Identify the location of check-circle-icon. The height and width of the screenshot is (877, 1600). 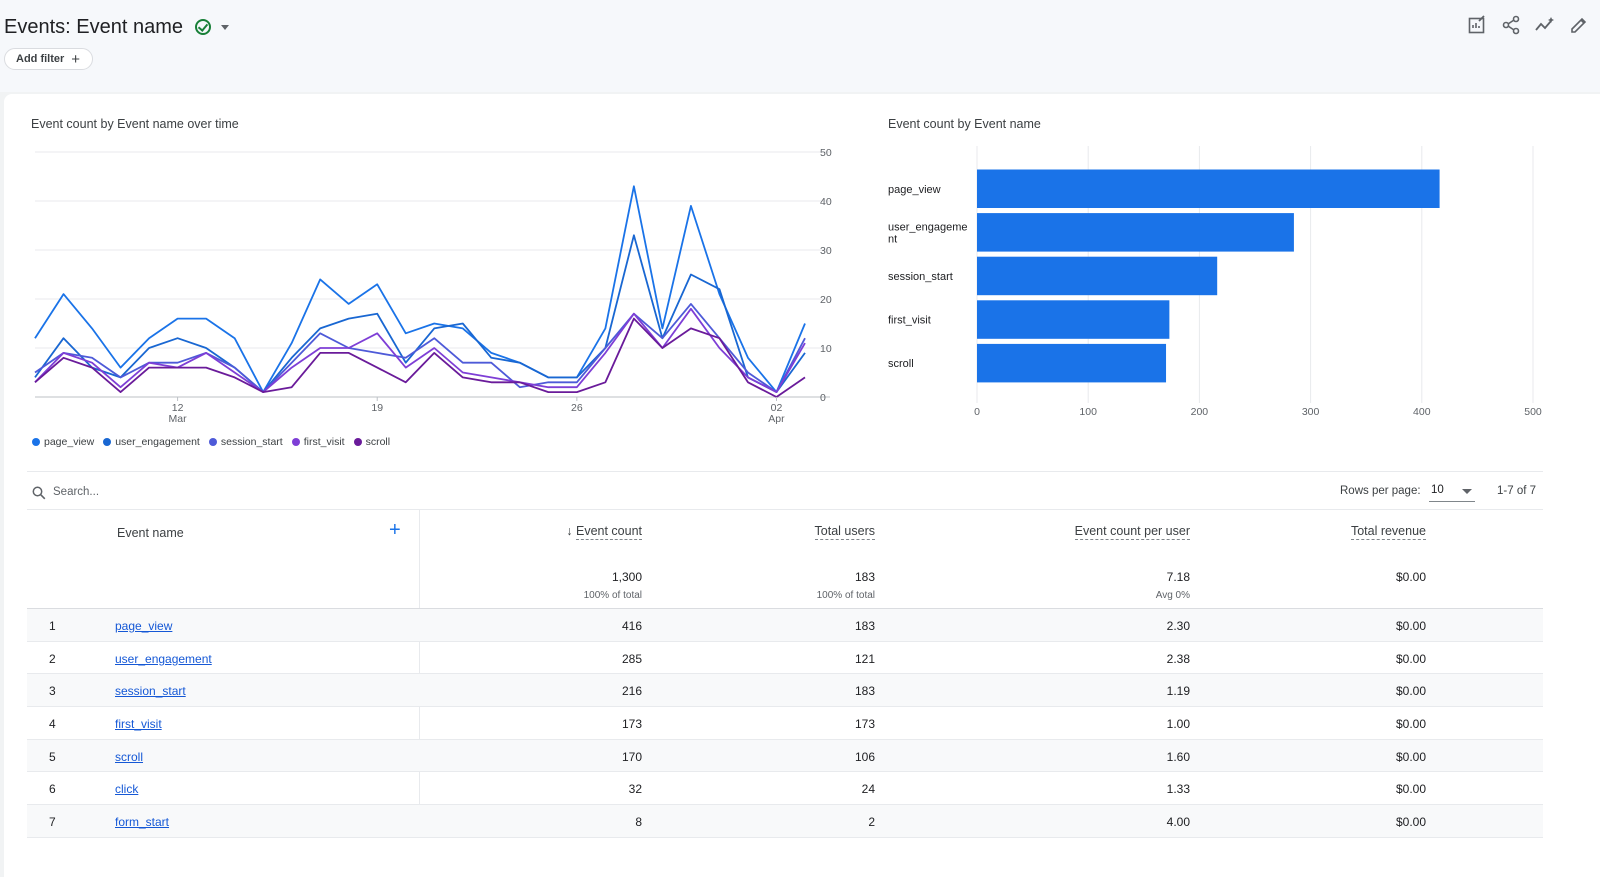
(202, 27).